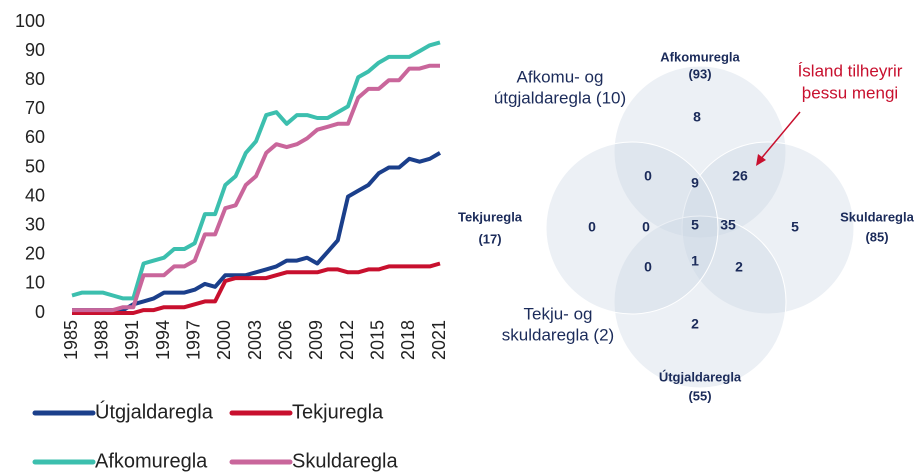  What do you see at coordinates (35, 283) in the screenshot?
I see `y-tick-label: 10` at bounding box center [35, 283].